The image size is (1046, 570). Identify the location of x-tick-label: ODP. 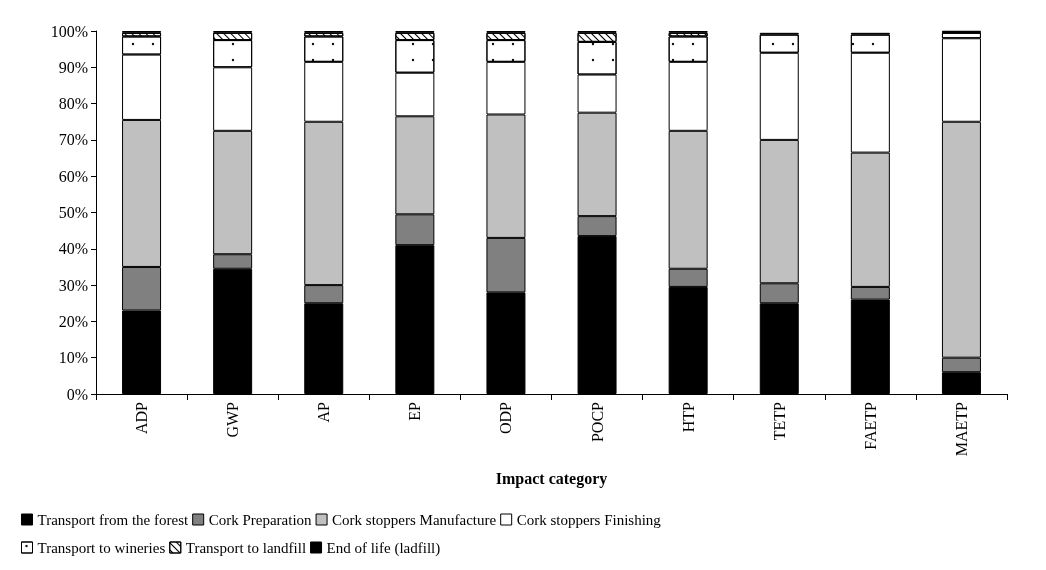
(506, 418).